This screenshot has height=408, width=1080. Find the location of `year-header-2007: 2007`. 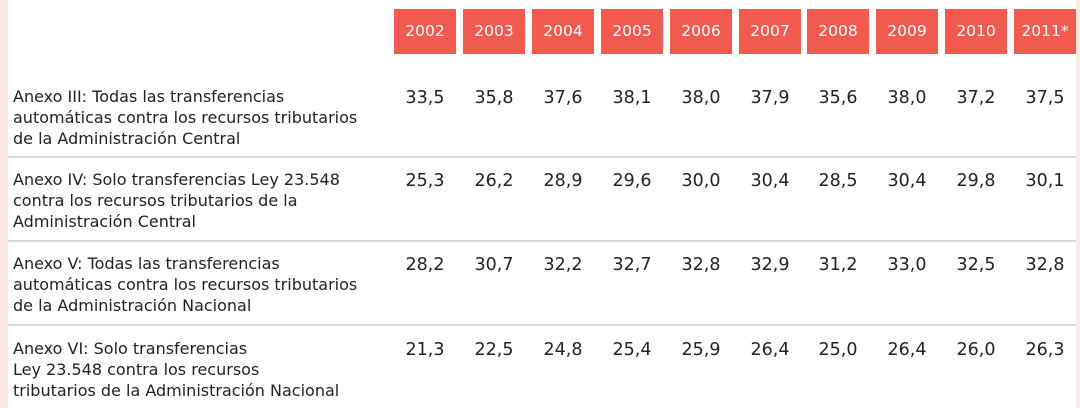

year-header-2007: 2007 is located at coordinates (770, 31).